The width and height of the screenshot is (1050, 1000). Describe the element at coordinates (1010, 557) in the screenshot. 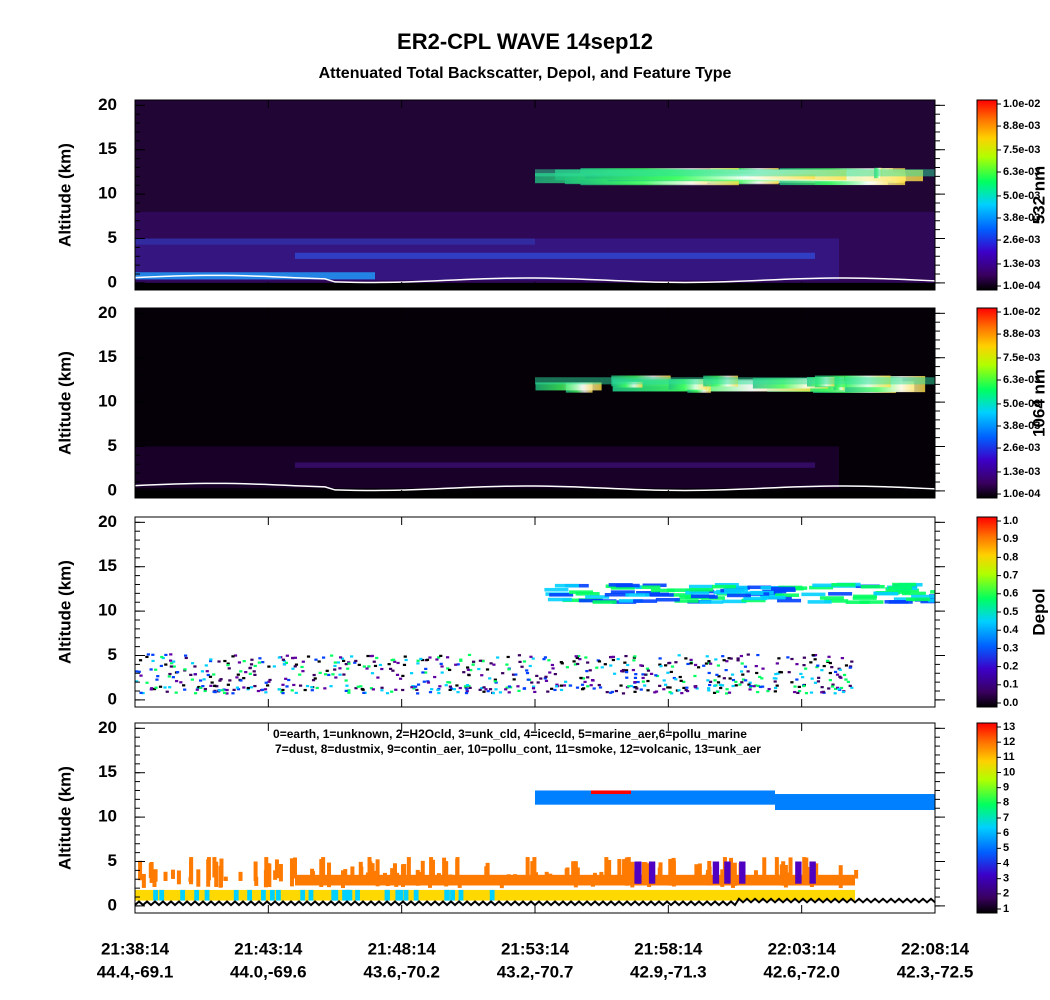

I see `colorbar-tick-label: 0.8` at that location.